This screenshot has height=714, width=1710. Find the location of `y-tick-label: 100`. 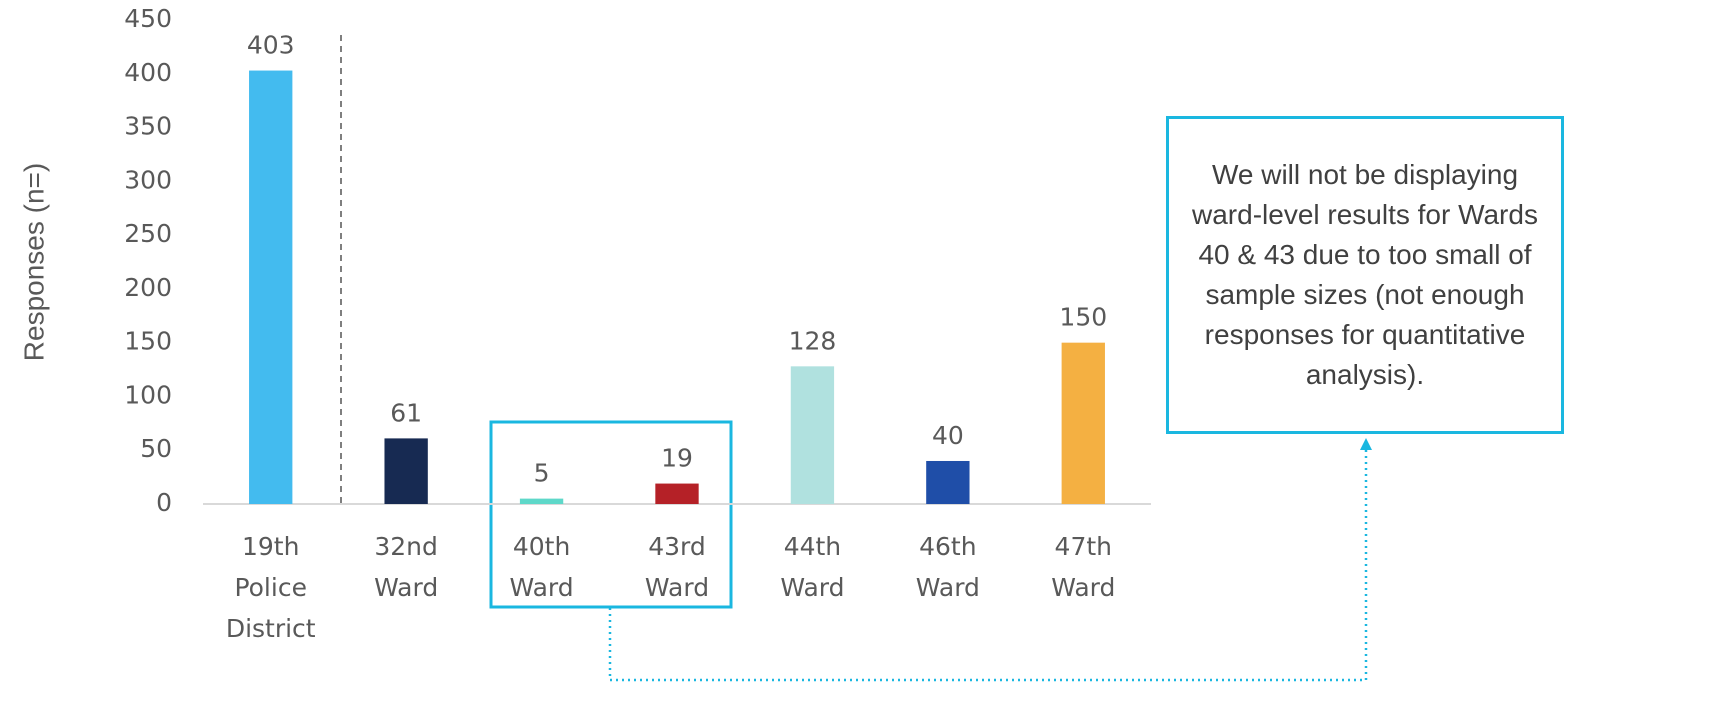

y-tick-label: 100 is located at coordinates (148, 394).